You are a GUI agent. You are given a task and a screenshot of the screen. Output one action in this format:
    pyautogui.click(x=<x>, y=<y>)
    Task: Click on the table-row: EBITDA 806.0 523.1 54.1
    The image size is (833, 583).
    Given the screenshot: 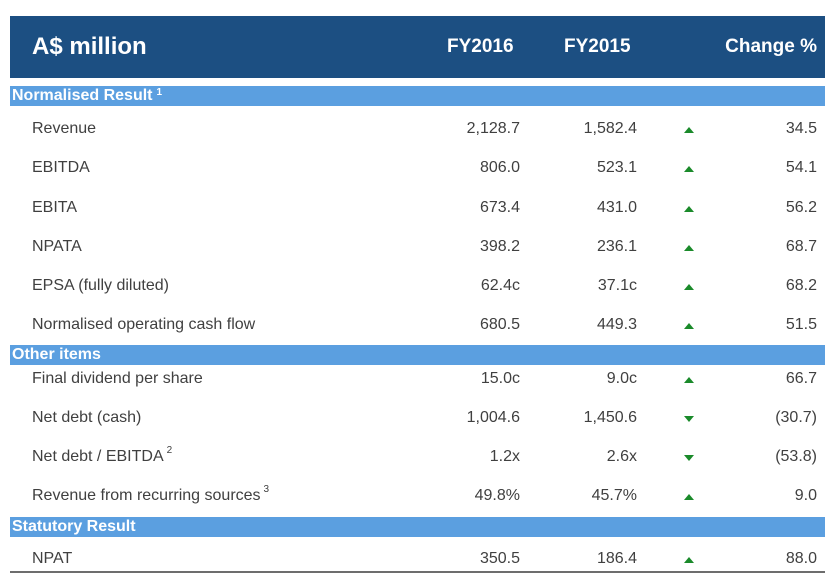 What is the action you would take?
    pyautogui.click(x=417, y=169)
    